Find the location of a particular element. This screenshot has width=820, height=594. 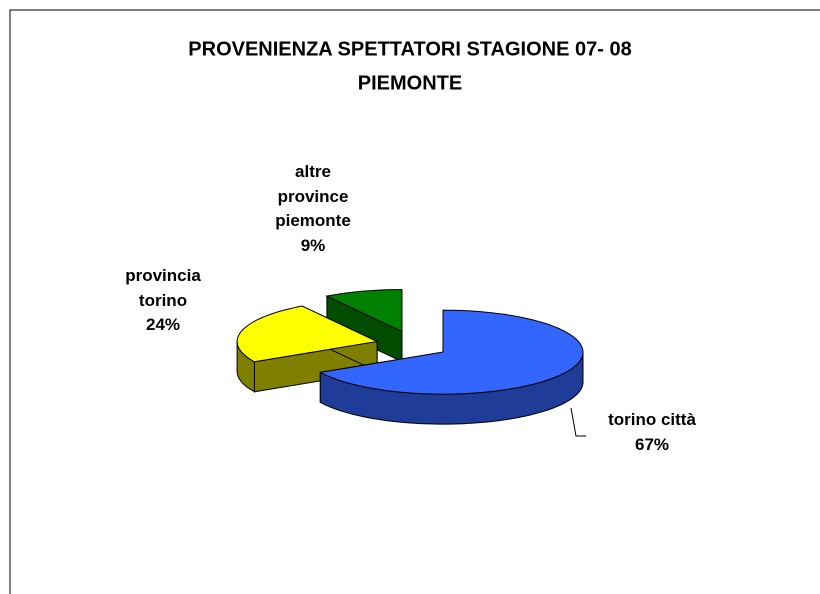

data-label: torino città 67% is located at coordinates (652, 432).